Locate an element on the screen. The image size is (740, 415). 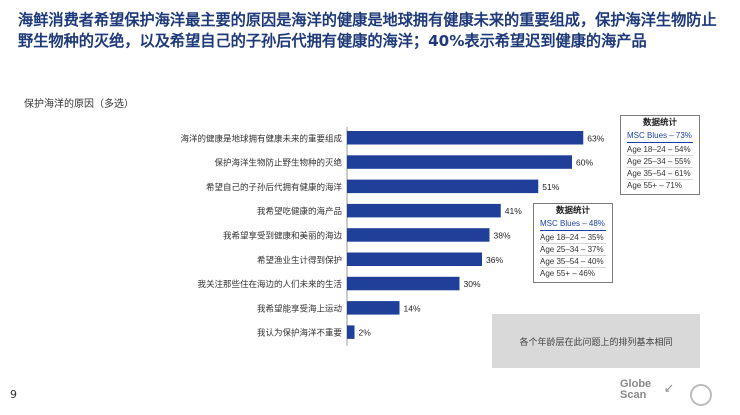
stats-callout-1-title: 数据统计 is located at coordinates (659, 123).